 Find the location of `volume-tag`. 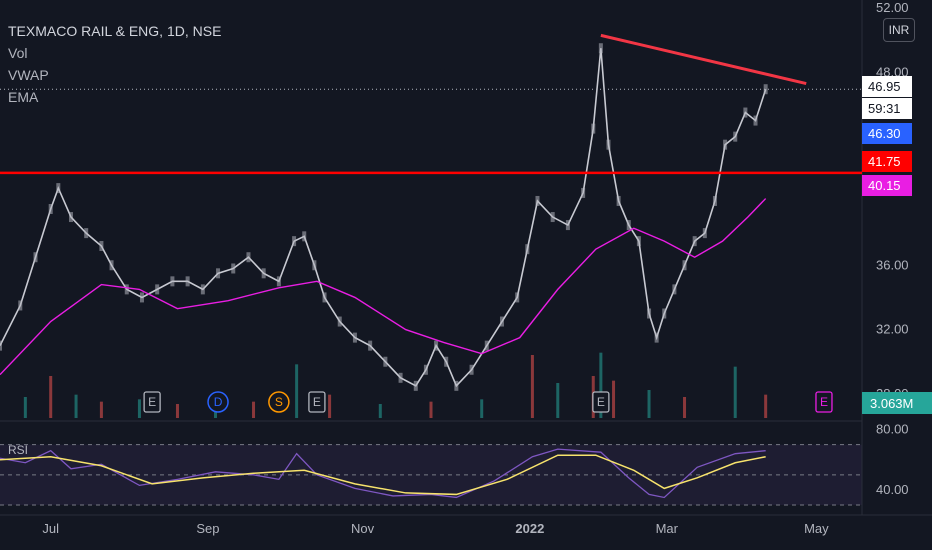

volume-tag is located at coordinates (897, 403).